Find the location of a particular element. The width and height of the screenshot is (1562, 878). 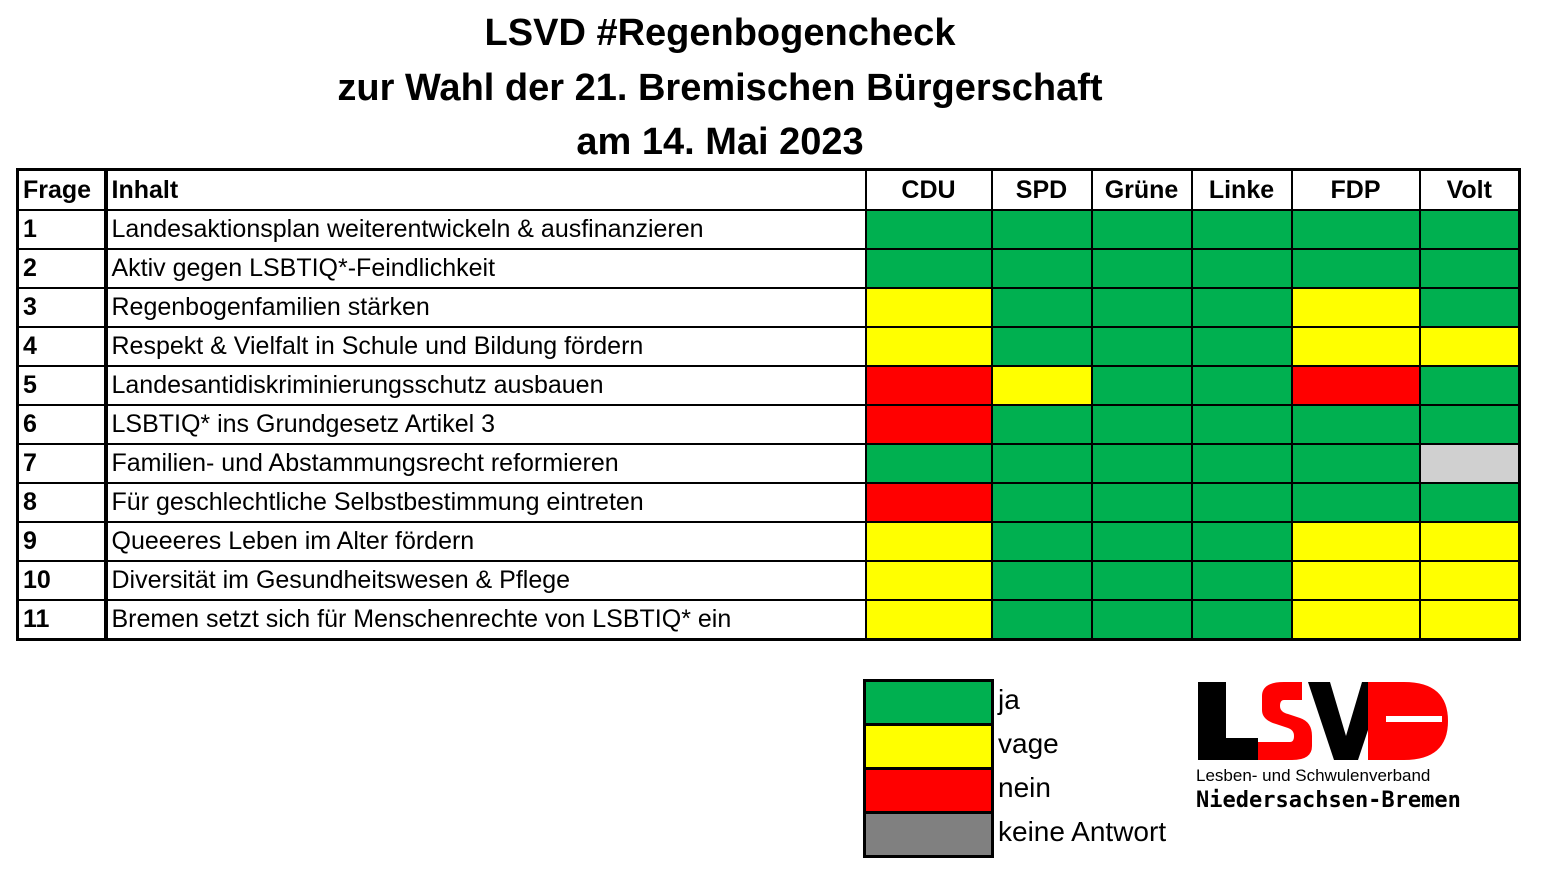

title-line-2: zur Wahl der 21. Bremischen Bürgerschaft is located at coordinates (720, 88).